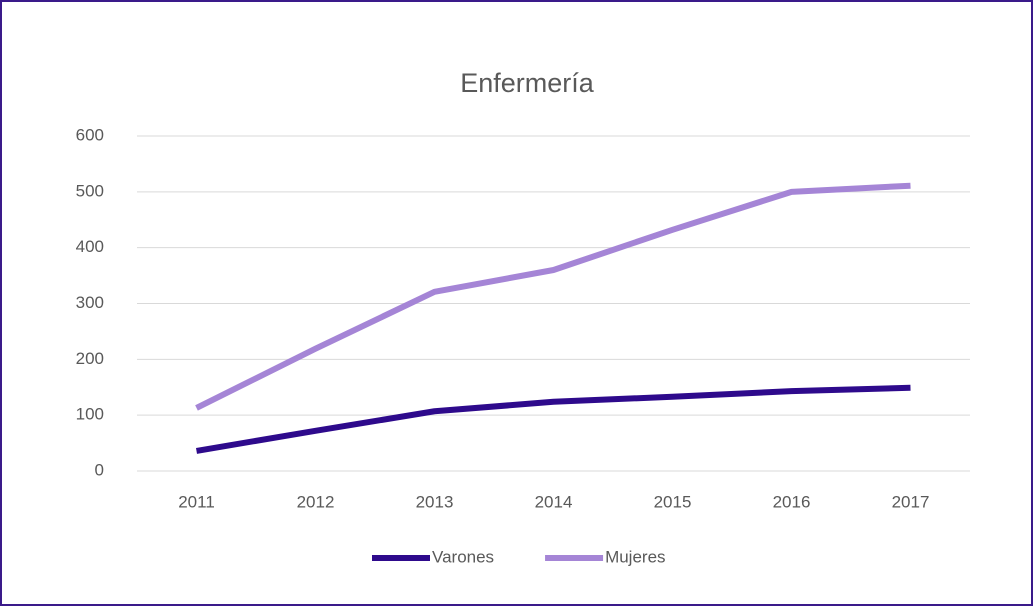 Image resolution: width=1033 pixels, height=606 pixels. What do you see at coordinates (90, 246) in the screenshot?
I see `y-tick-label: 400` at bounding box center [90, 246].